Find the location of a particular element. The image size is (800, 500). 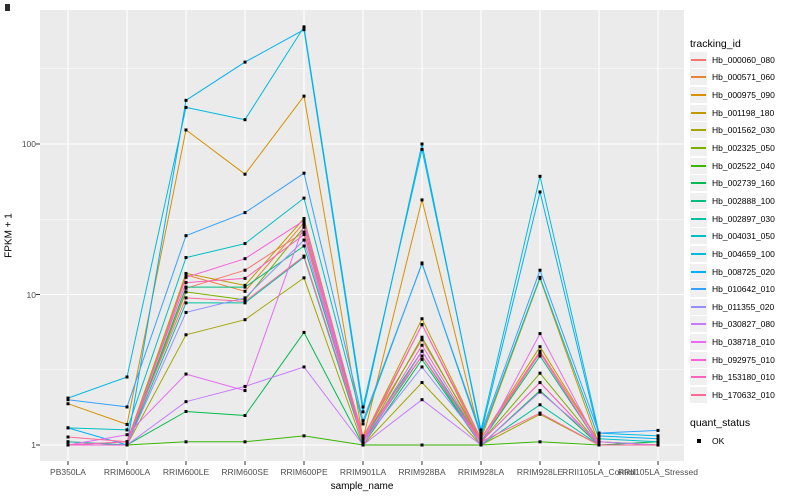

legend-item: Hb_000975_090 is located at coordinates (732, 95).